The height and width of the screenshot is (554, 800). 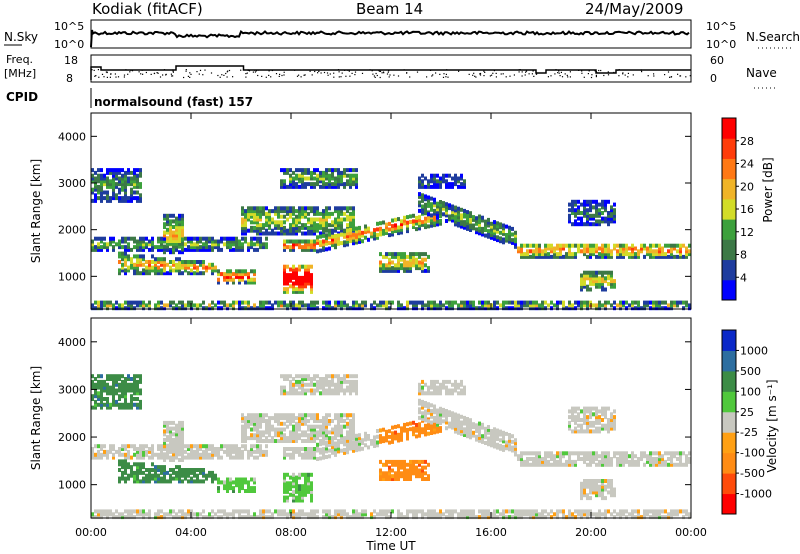 What do you see at coordinates (743, 277) in the screenshot?
I see `power-colorbar-tick-4: 4` at bounding box center [743, 277].